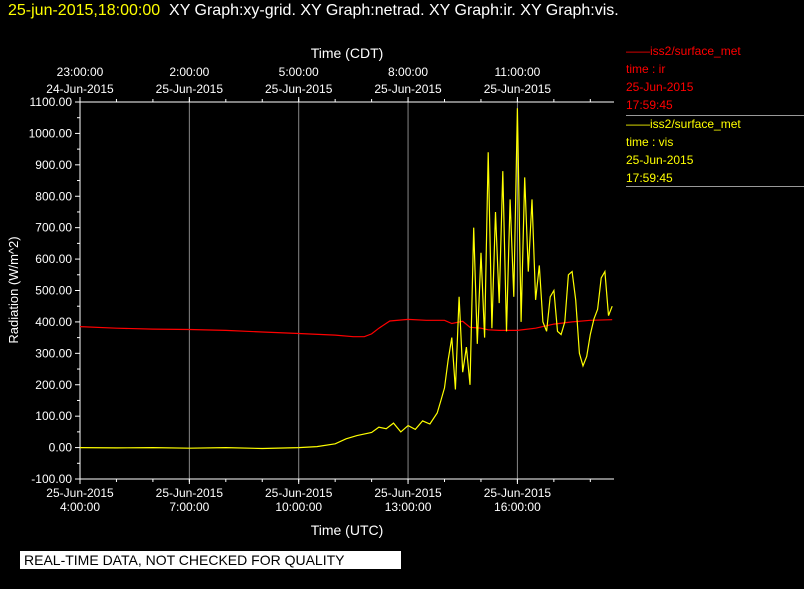 This screenshot has width=804, height=589. I want to click on y-tick-label: 800.00, so click(53, 196).